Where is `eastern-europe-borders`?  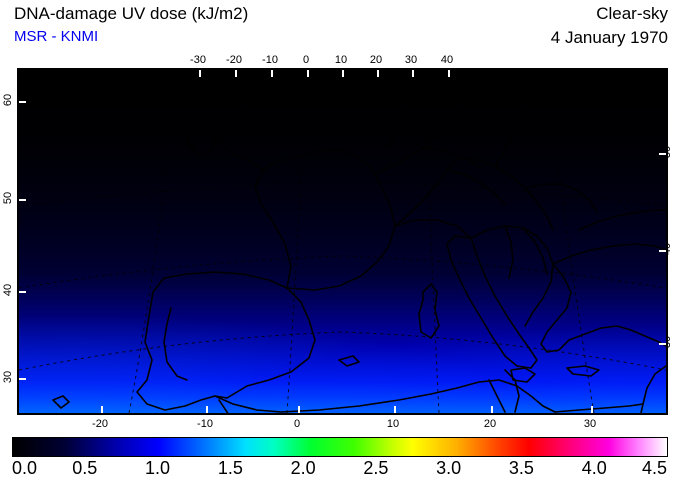 eastern-europe-borders is located at coordinates (506, 194).